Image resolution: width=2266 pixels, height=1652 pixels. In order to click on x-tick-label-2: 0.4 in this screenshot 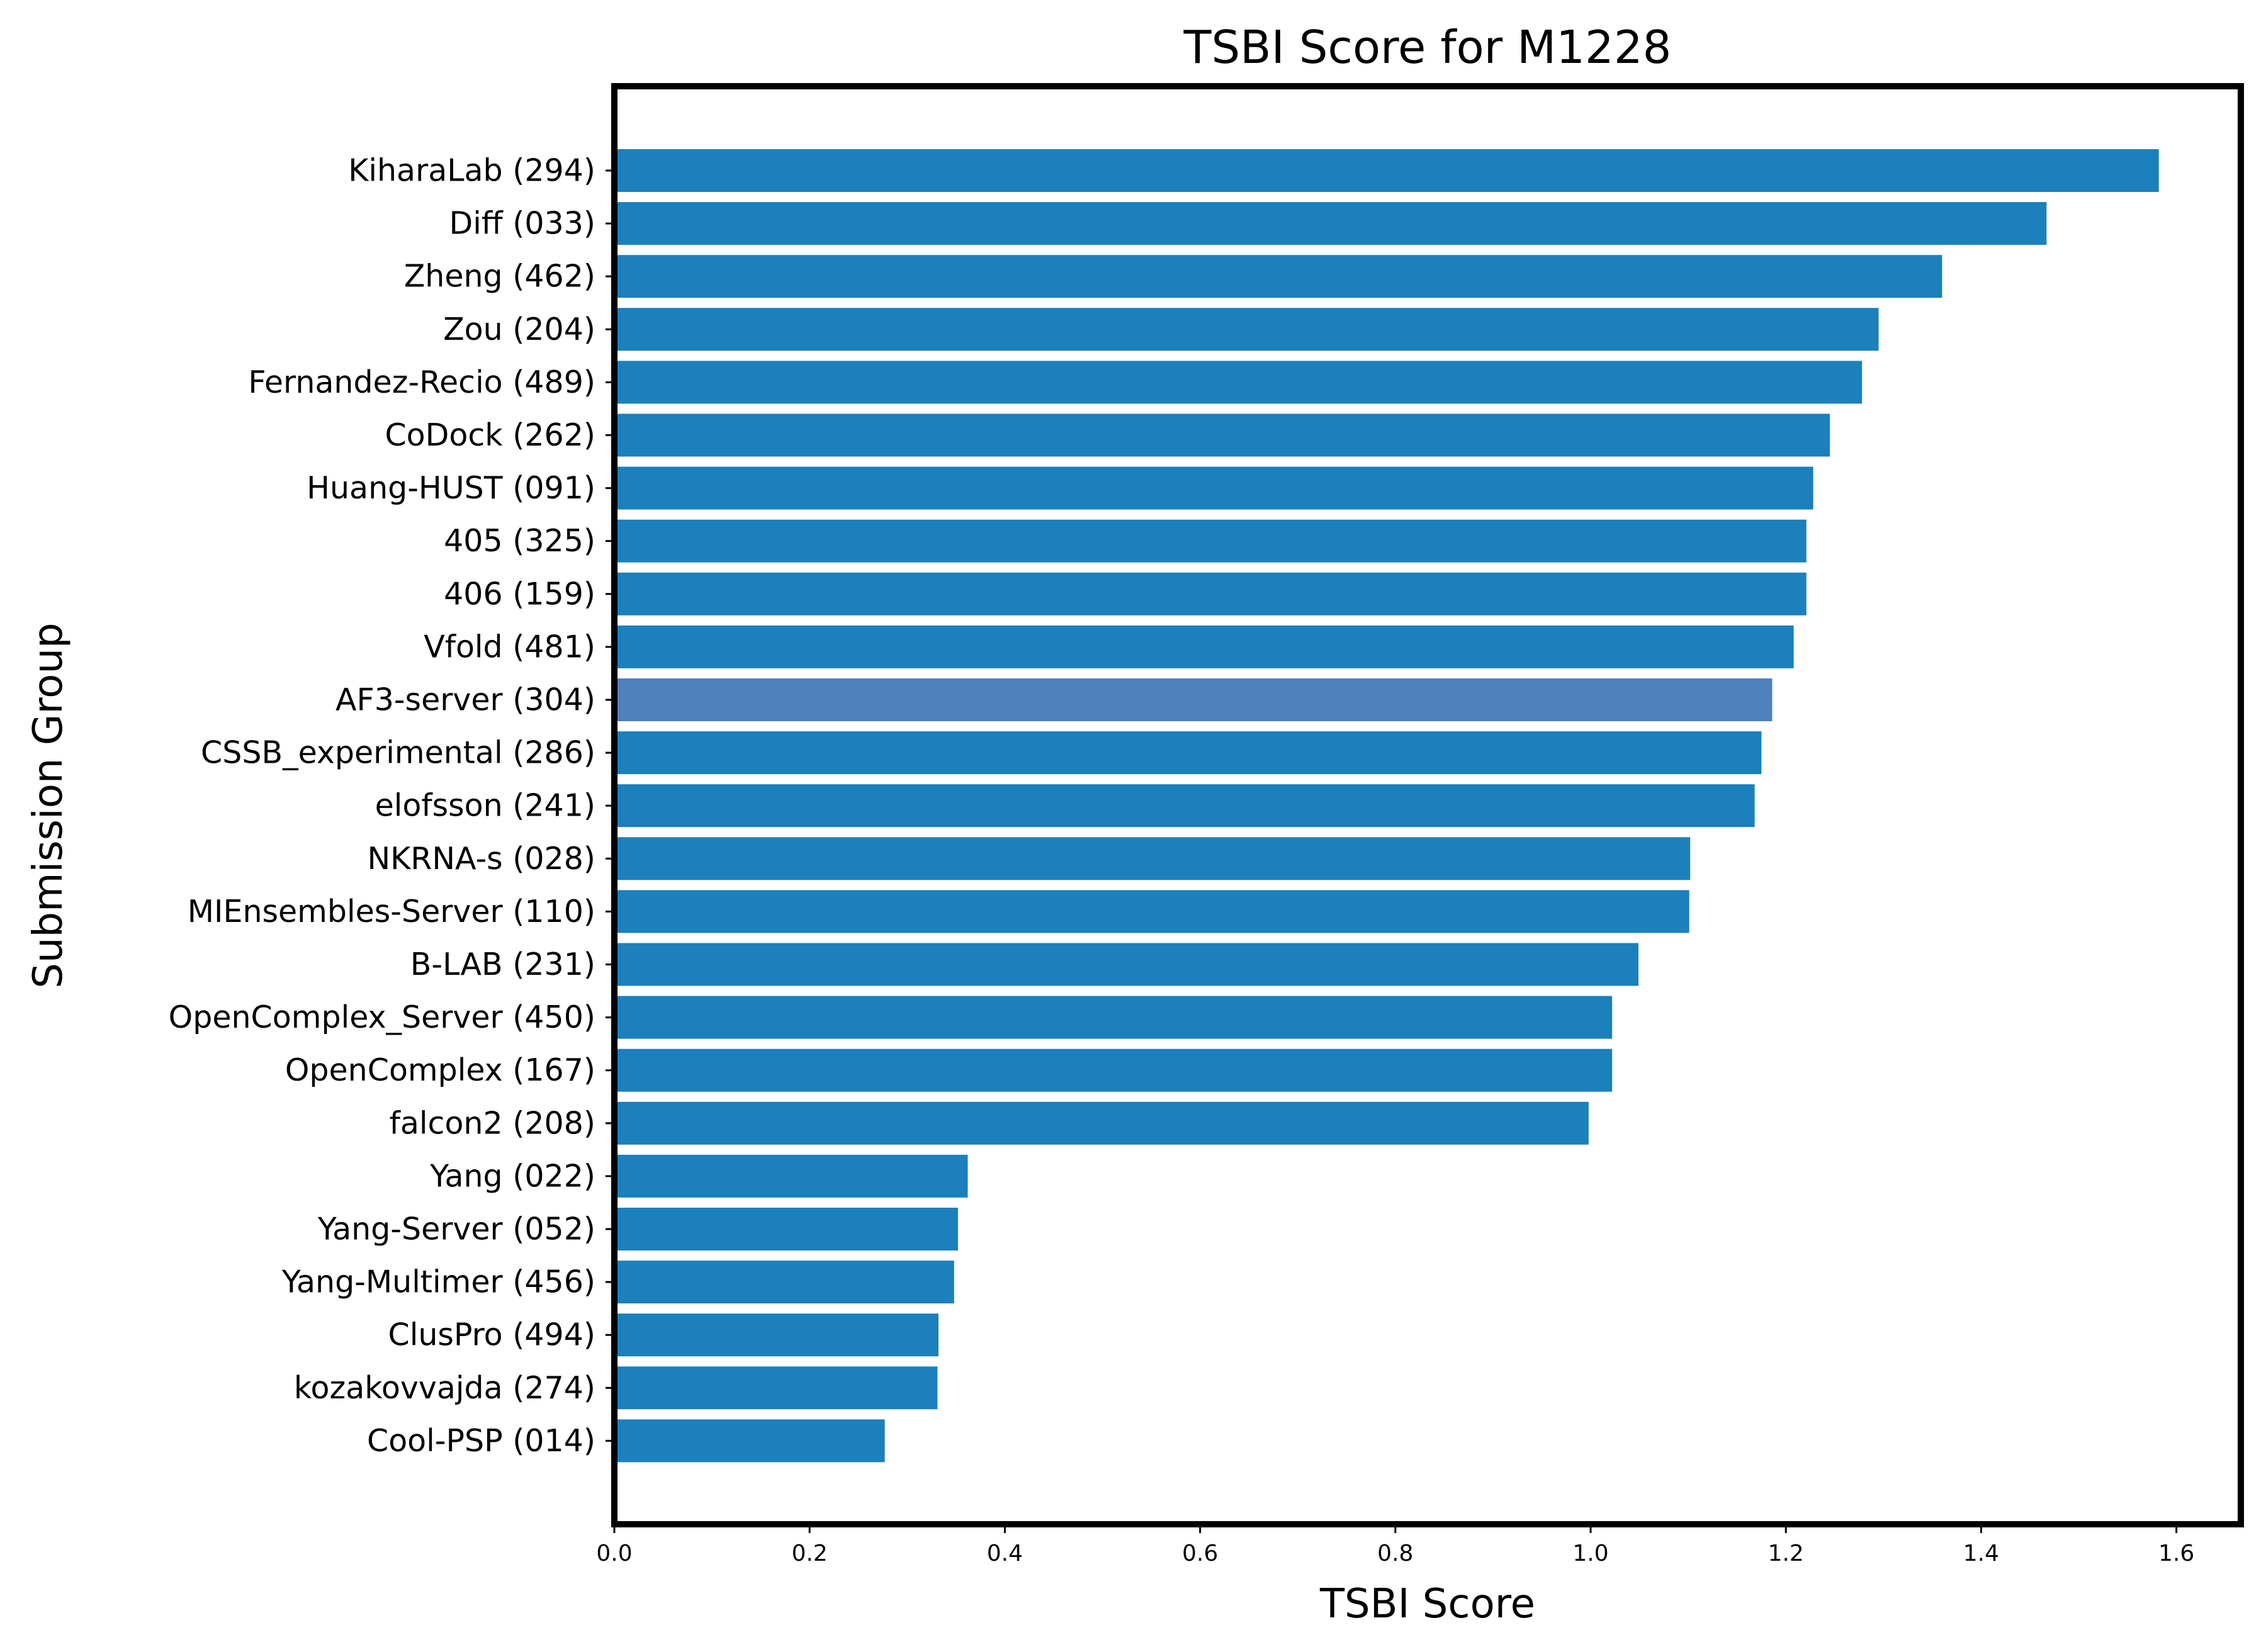, I will do `click(1005, 1553)`.